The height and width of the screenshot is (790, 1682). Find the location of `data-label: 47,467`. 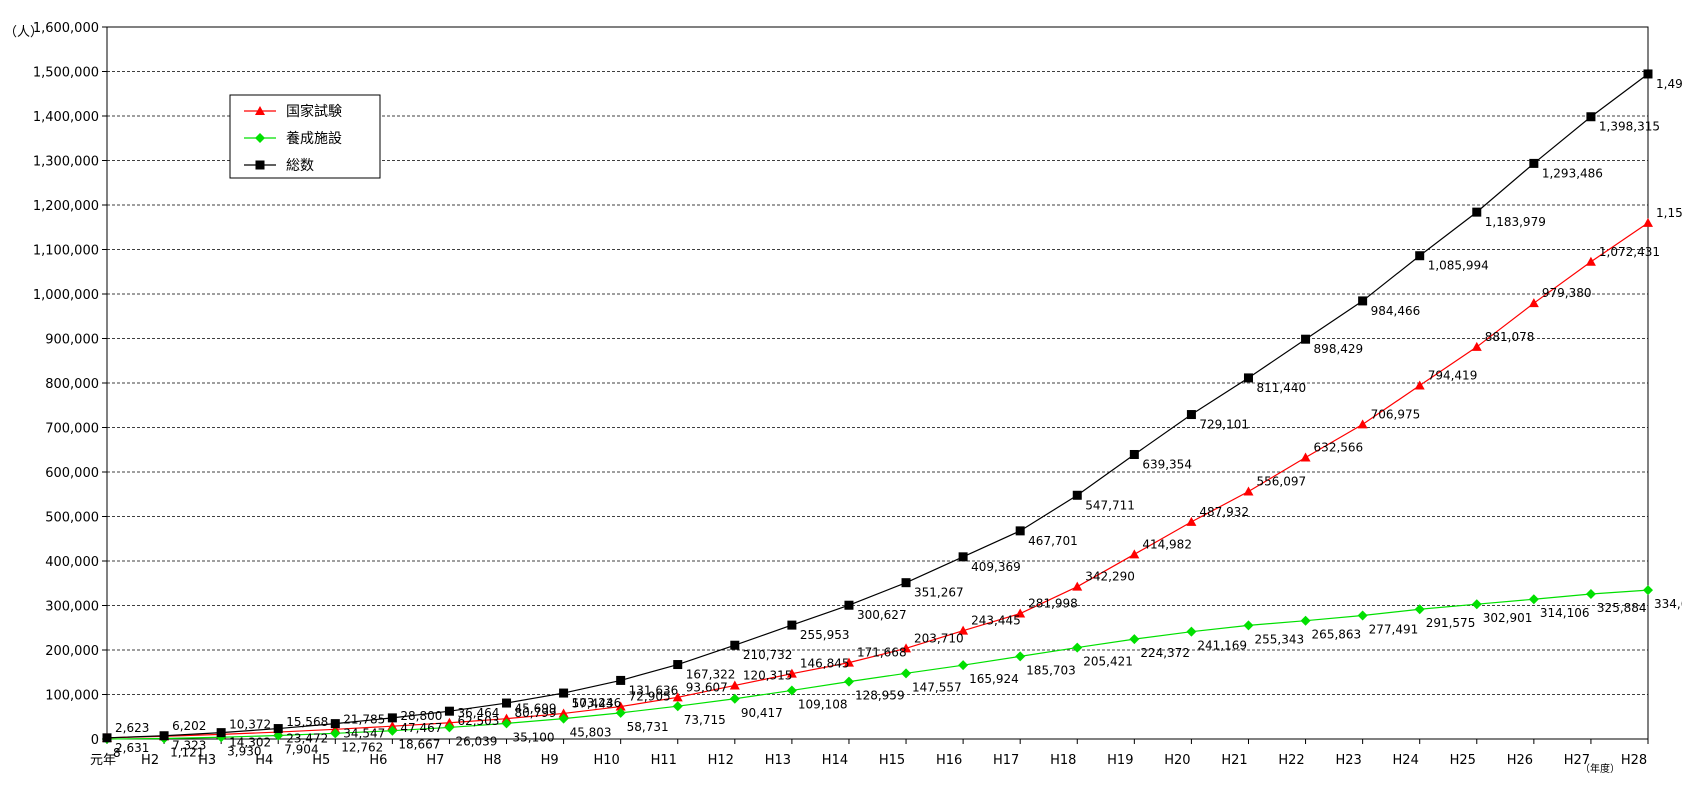

data-label: 47,467 is located at coordinates (421, 728).